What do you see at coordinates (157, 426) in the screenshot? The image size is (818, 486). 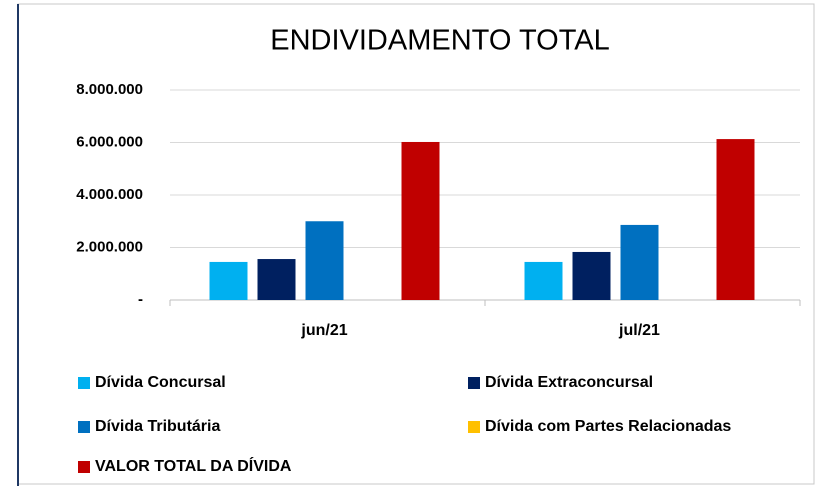 I see `legend-label: Dívida Tributária` at bounding box center [157, 426].